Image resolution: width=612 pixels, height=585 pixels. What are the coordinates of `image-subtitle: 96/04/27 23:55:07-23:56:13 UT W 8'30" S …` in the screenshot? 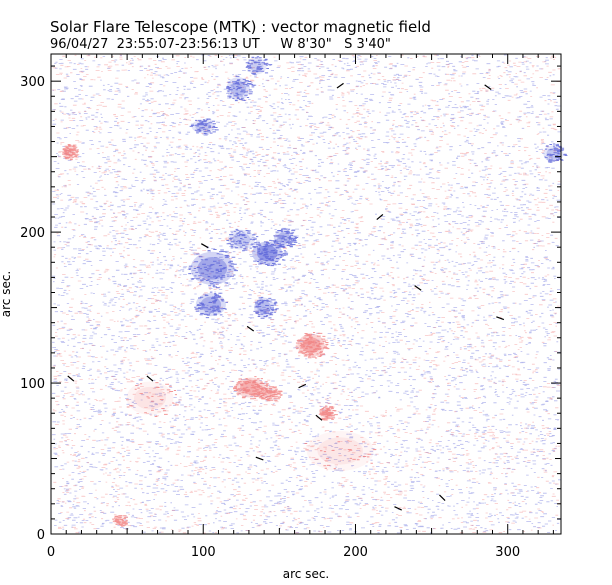 It's located at (220, 44).